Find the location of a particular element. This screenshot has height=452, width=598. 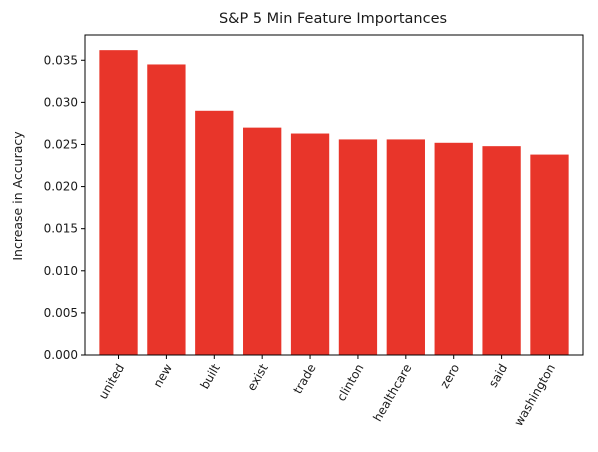

bar-exist is located at coordinates (262, 241).